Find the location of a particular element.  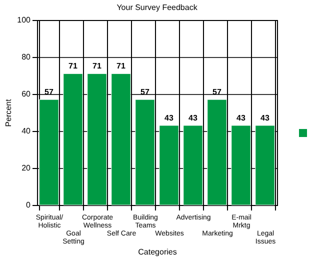

chart-title: Your Survey Feedback is located at coordinates (157, 7).